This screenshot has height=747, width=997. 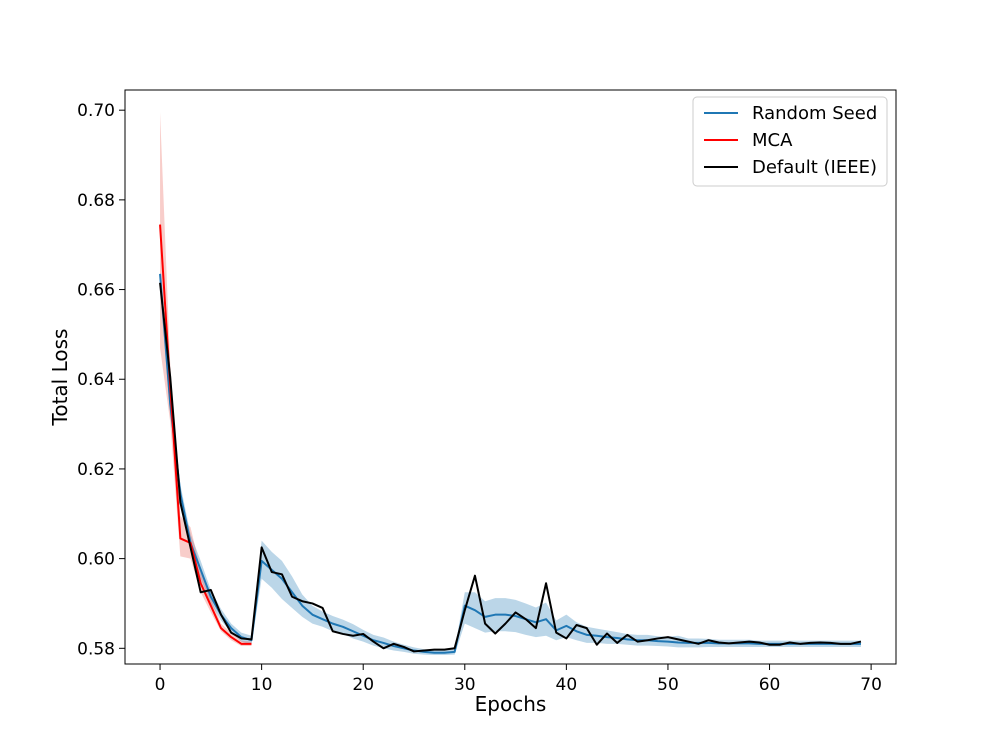 What do you see at coordinates (96, 291) in the screenshot?
I see `y-tick-label: 0.66` at bounding box center [96, 291].